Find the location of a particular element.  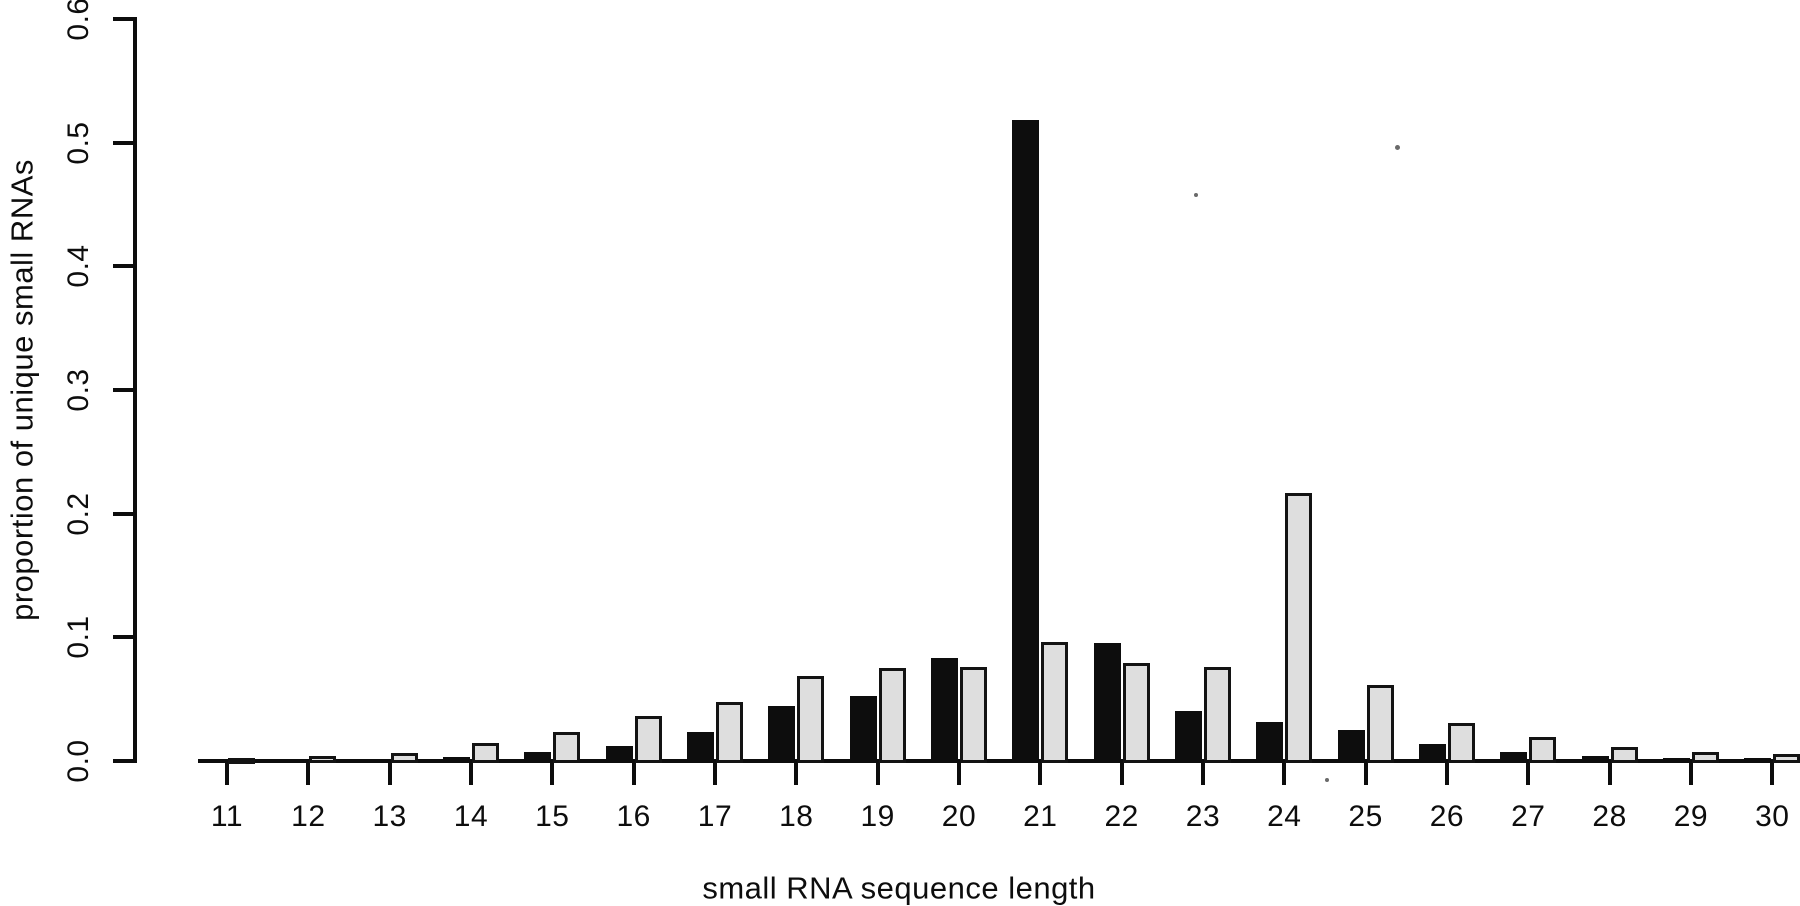

x-tick-label-19: 19 is located at coordinates (877, 816).